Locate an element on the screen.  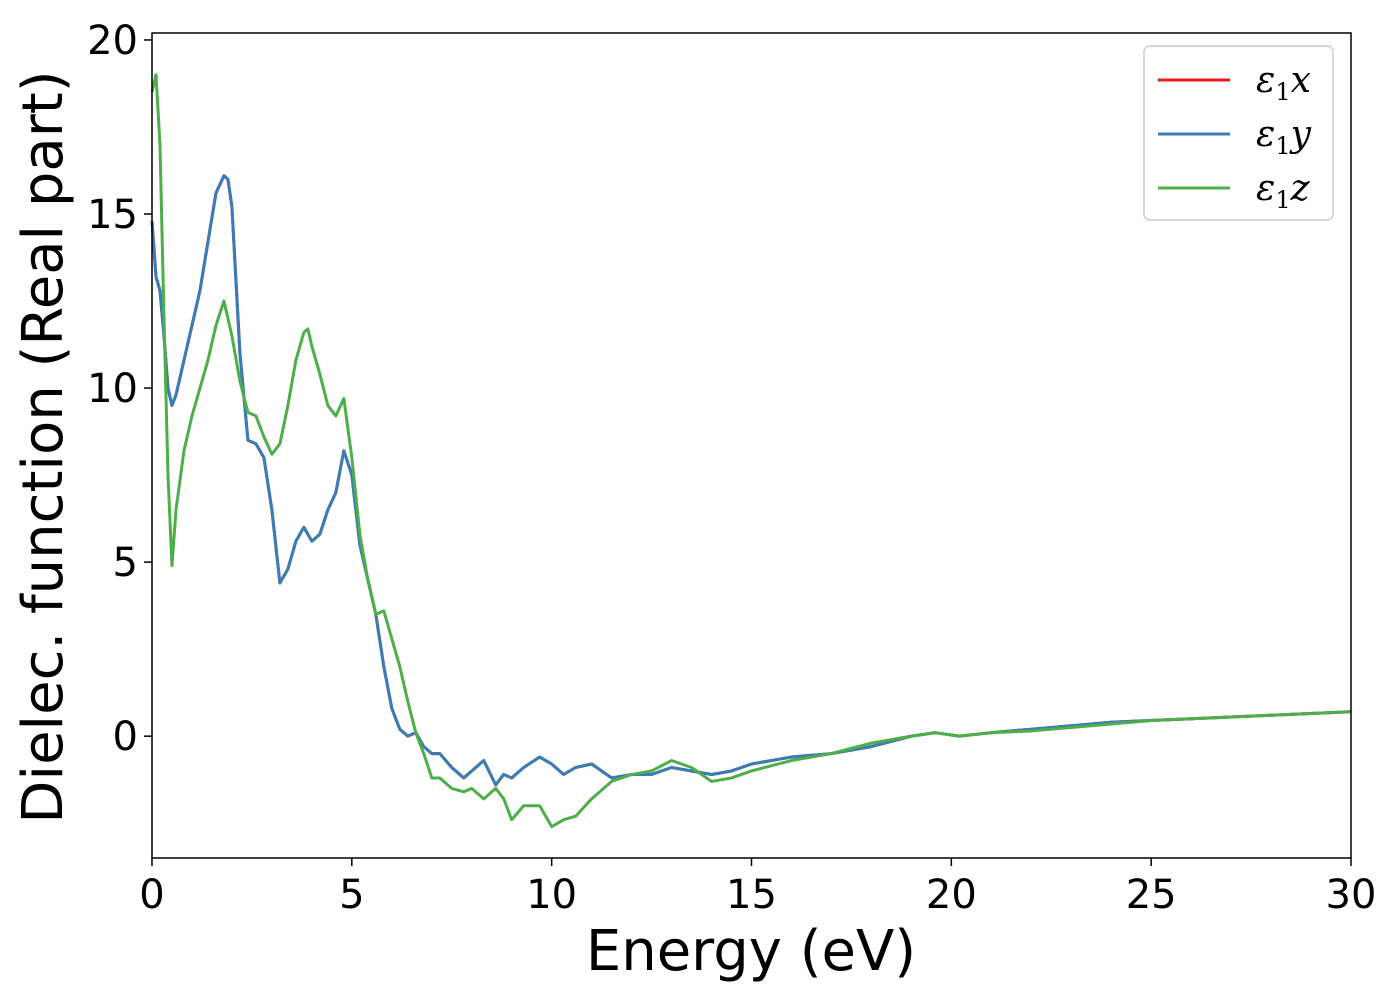
y-axis-title: Dielec. function (Real part) is located at coordinates (43, 446).